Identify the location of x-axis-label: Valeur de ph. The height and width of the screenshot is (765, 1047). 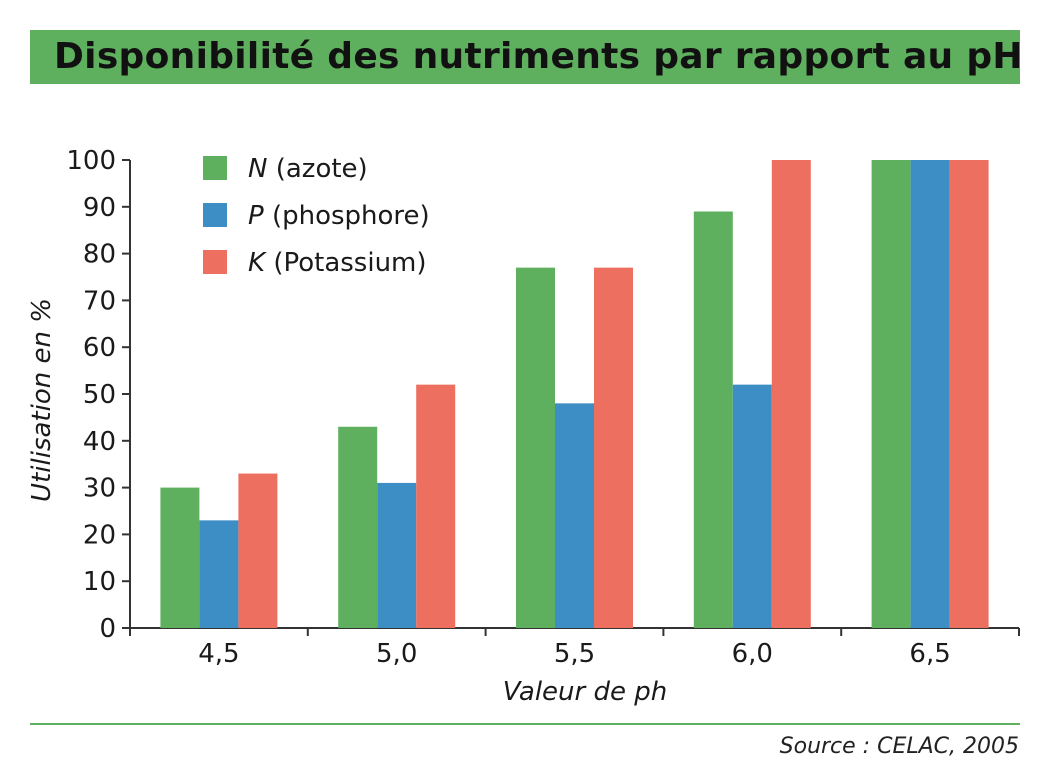
(585, 692).